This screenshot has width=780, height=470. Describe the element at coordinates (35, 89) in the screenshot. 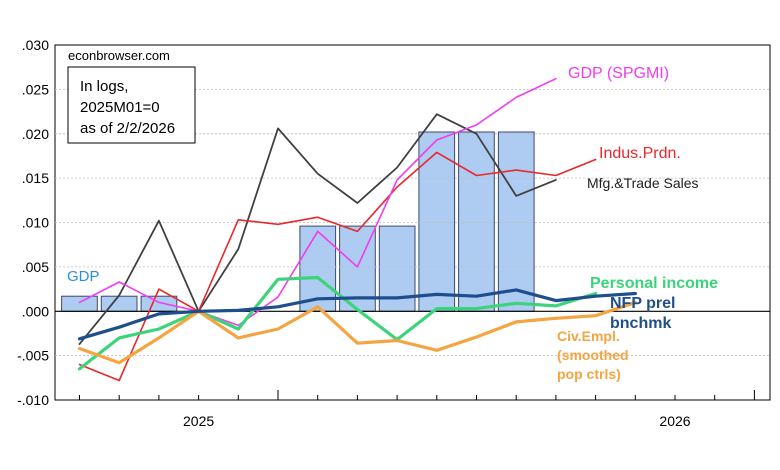

I see `y-tick-label: .025` at that location.